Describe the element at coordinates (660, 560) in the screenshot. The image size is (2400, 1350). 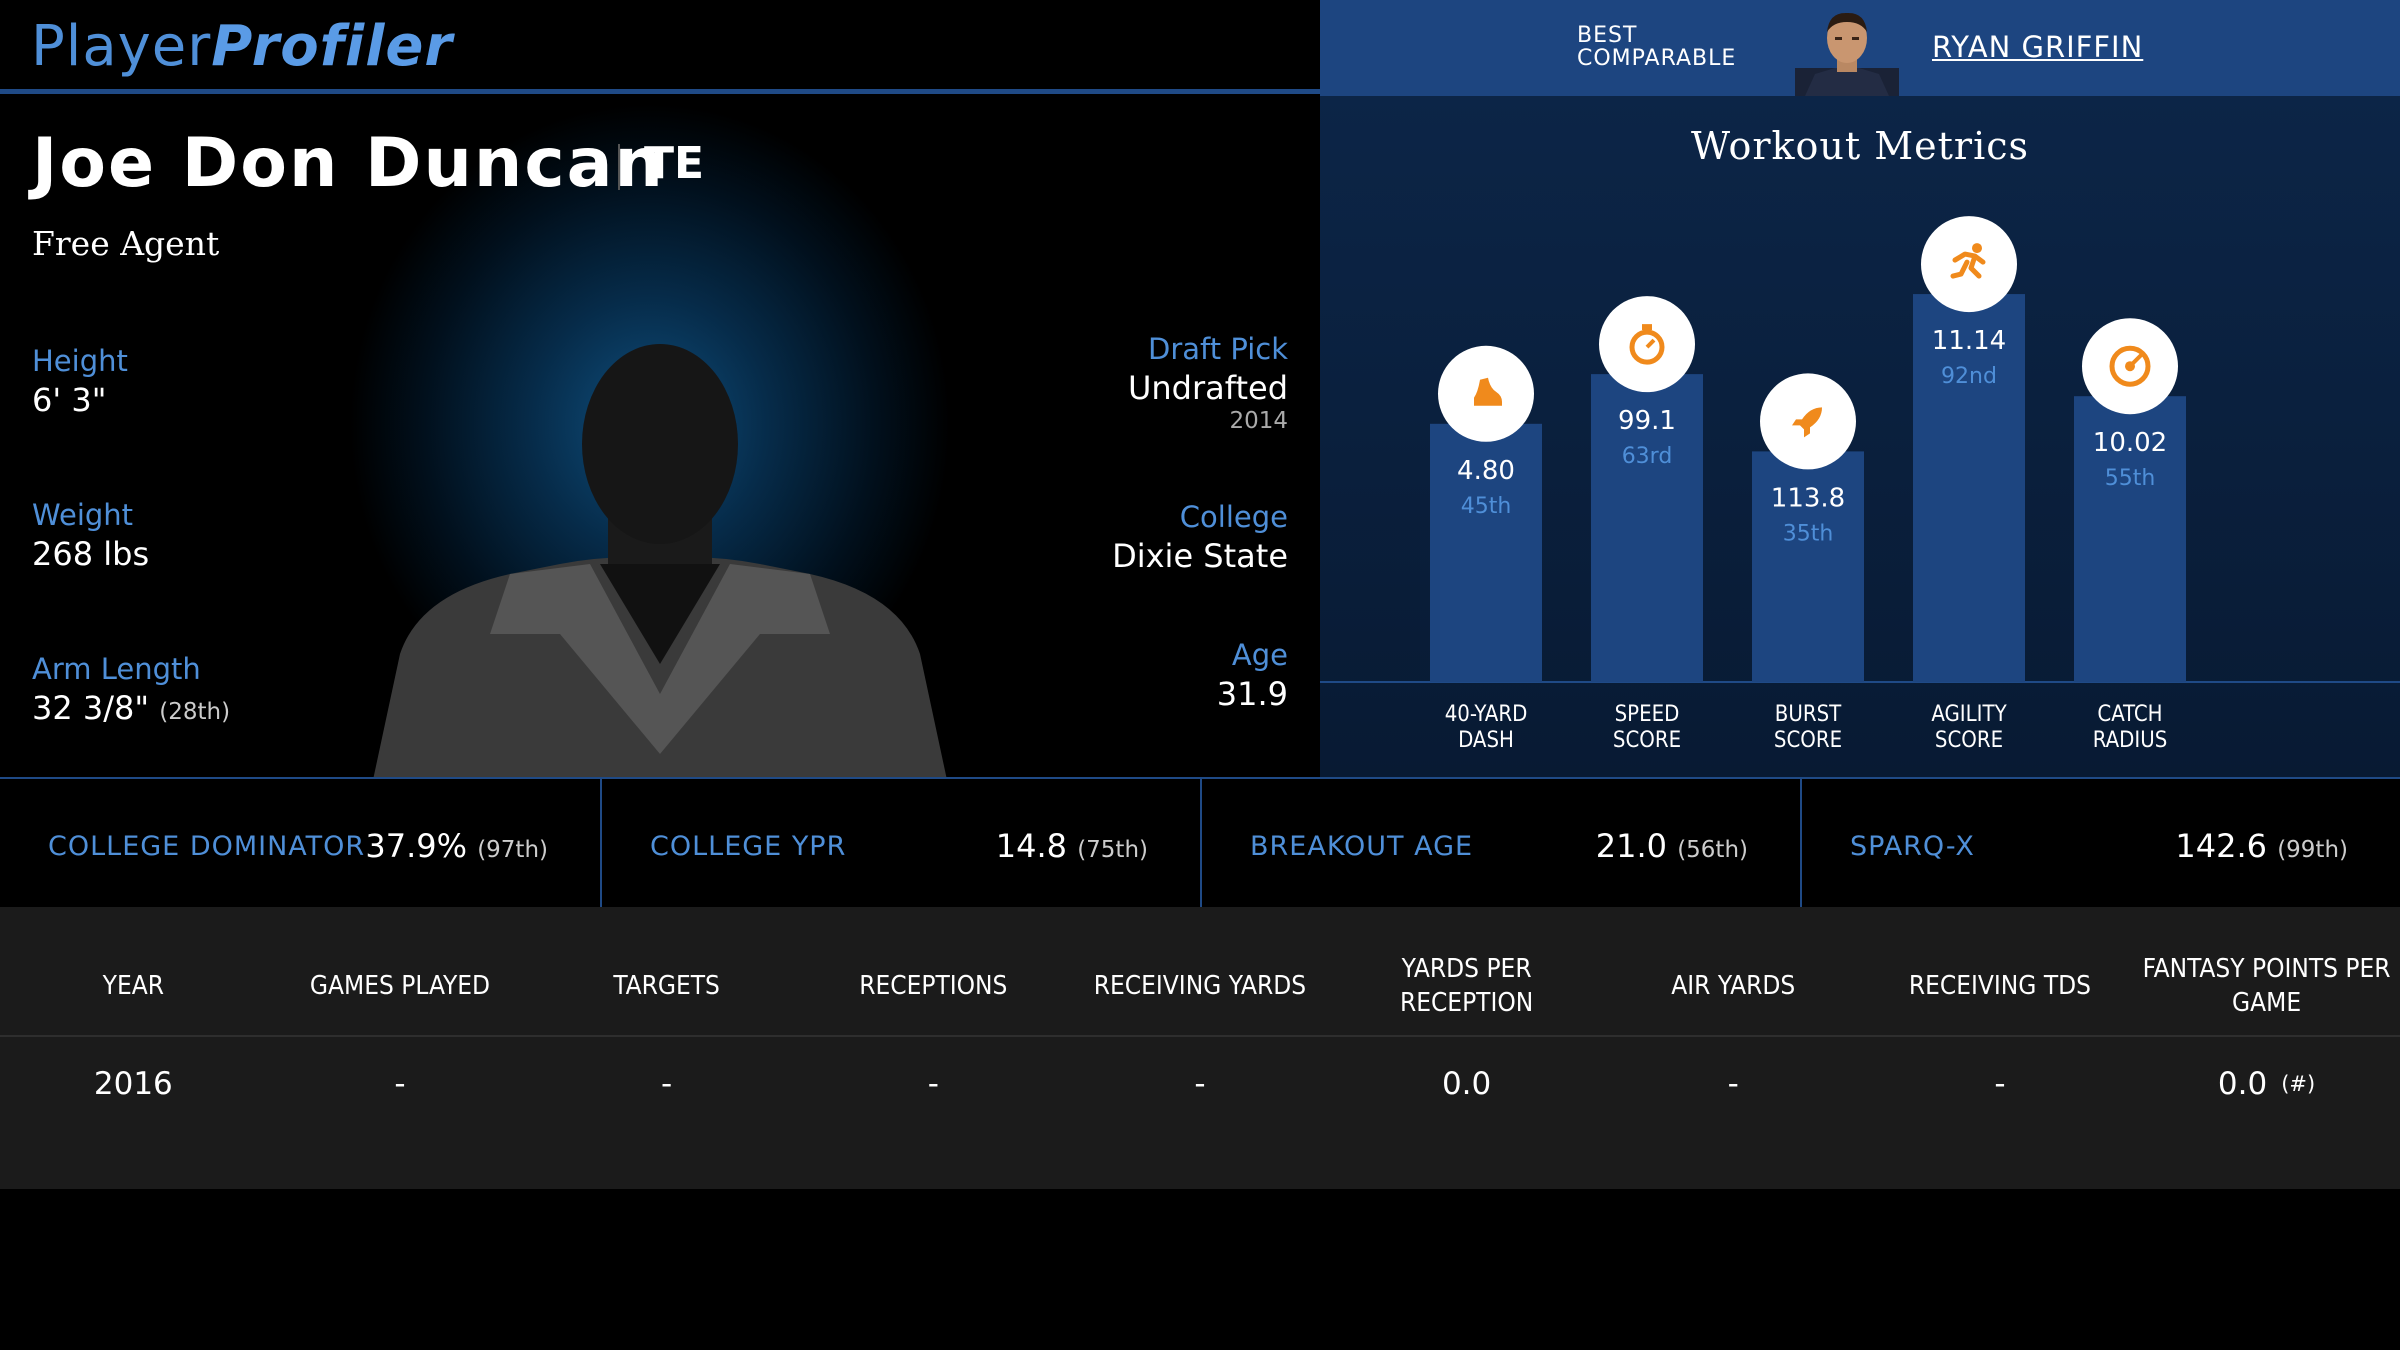
I see `player-silhouette-image` at that location.